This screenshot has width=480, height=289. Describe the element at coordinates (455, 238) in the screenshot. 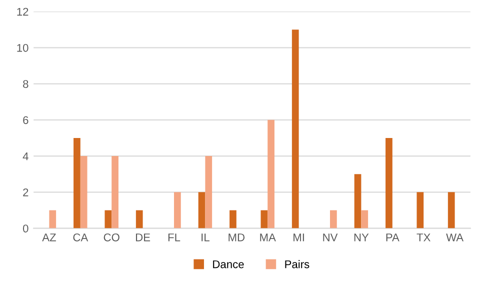

I see `x-tick-label: WA` at that location.